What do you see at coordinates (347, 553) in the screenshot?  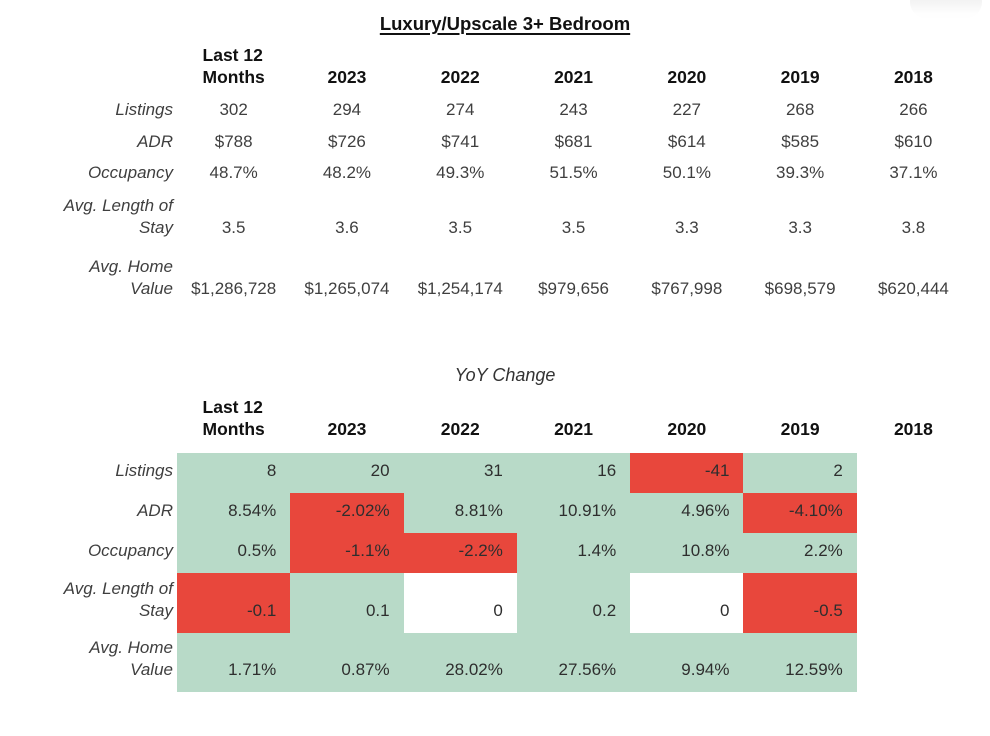 I see `yoy-value-cell-negative: -1.1%` at bounding box center [347, 553].